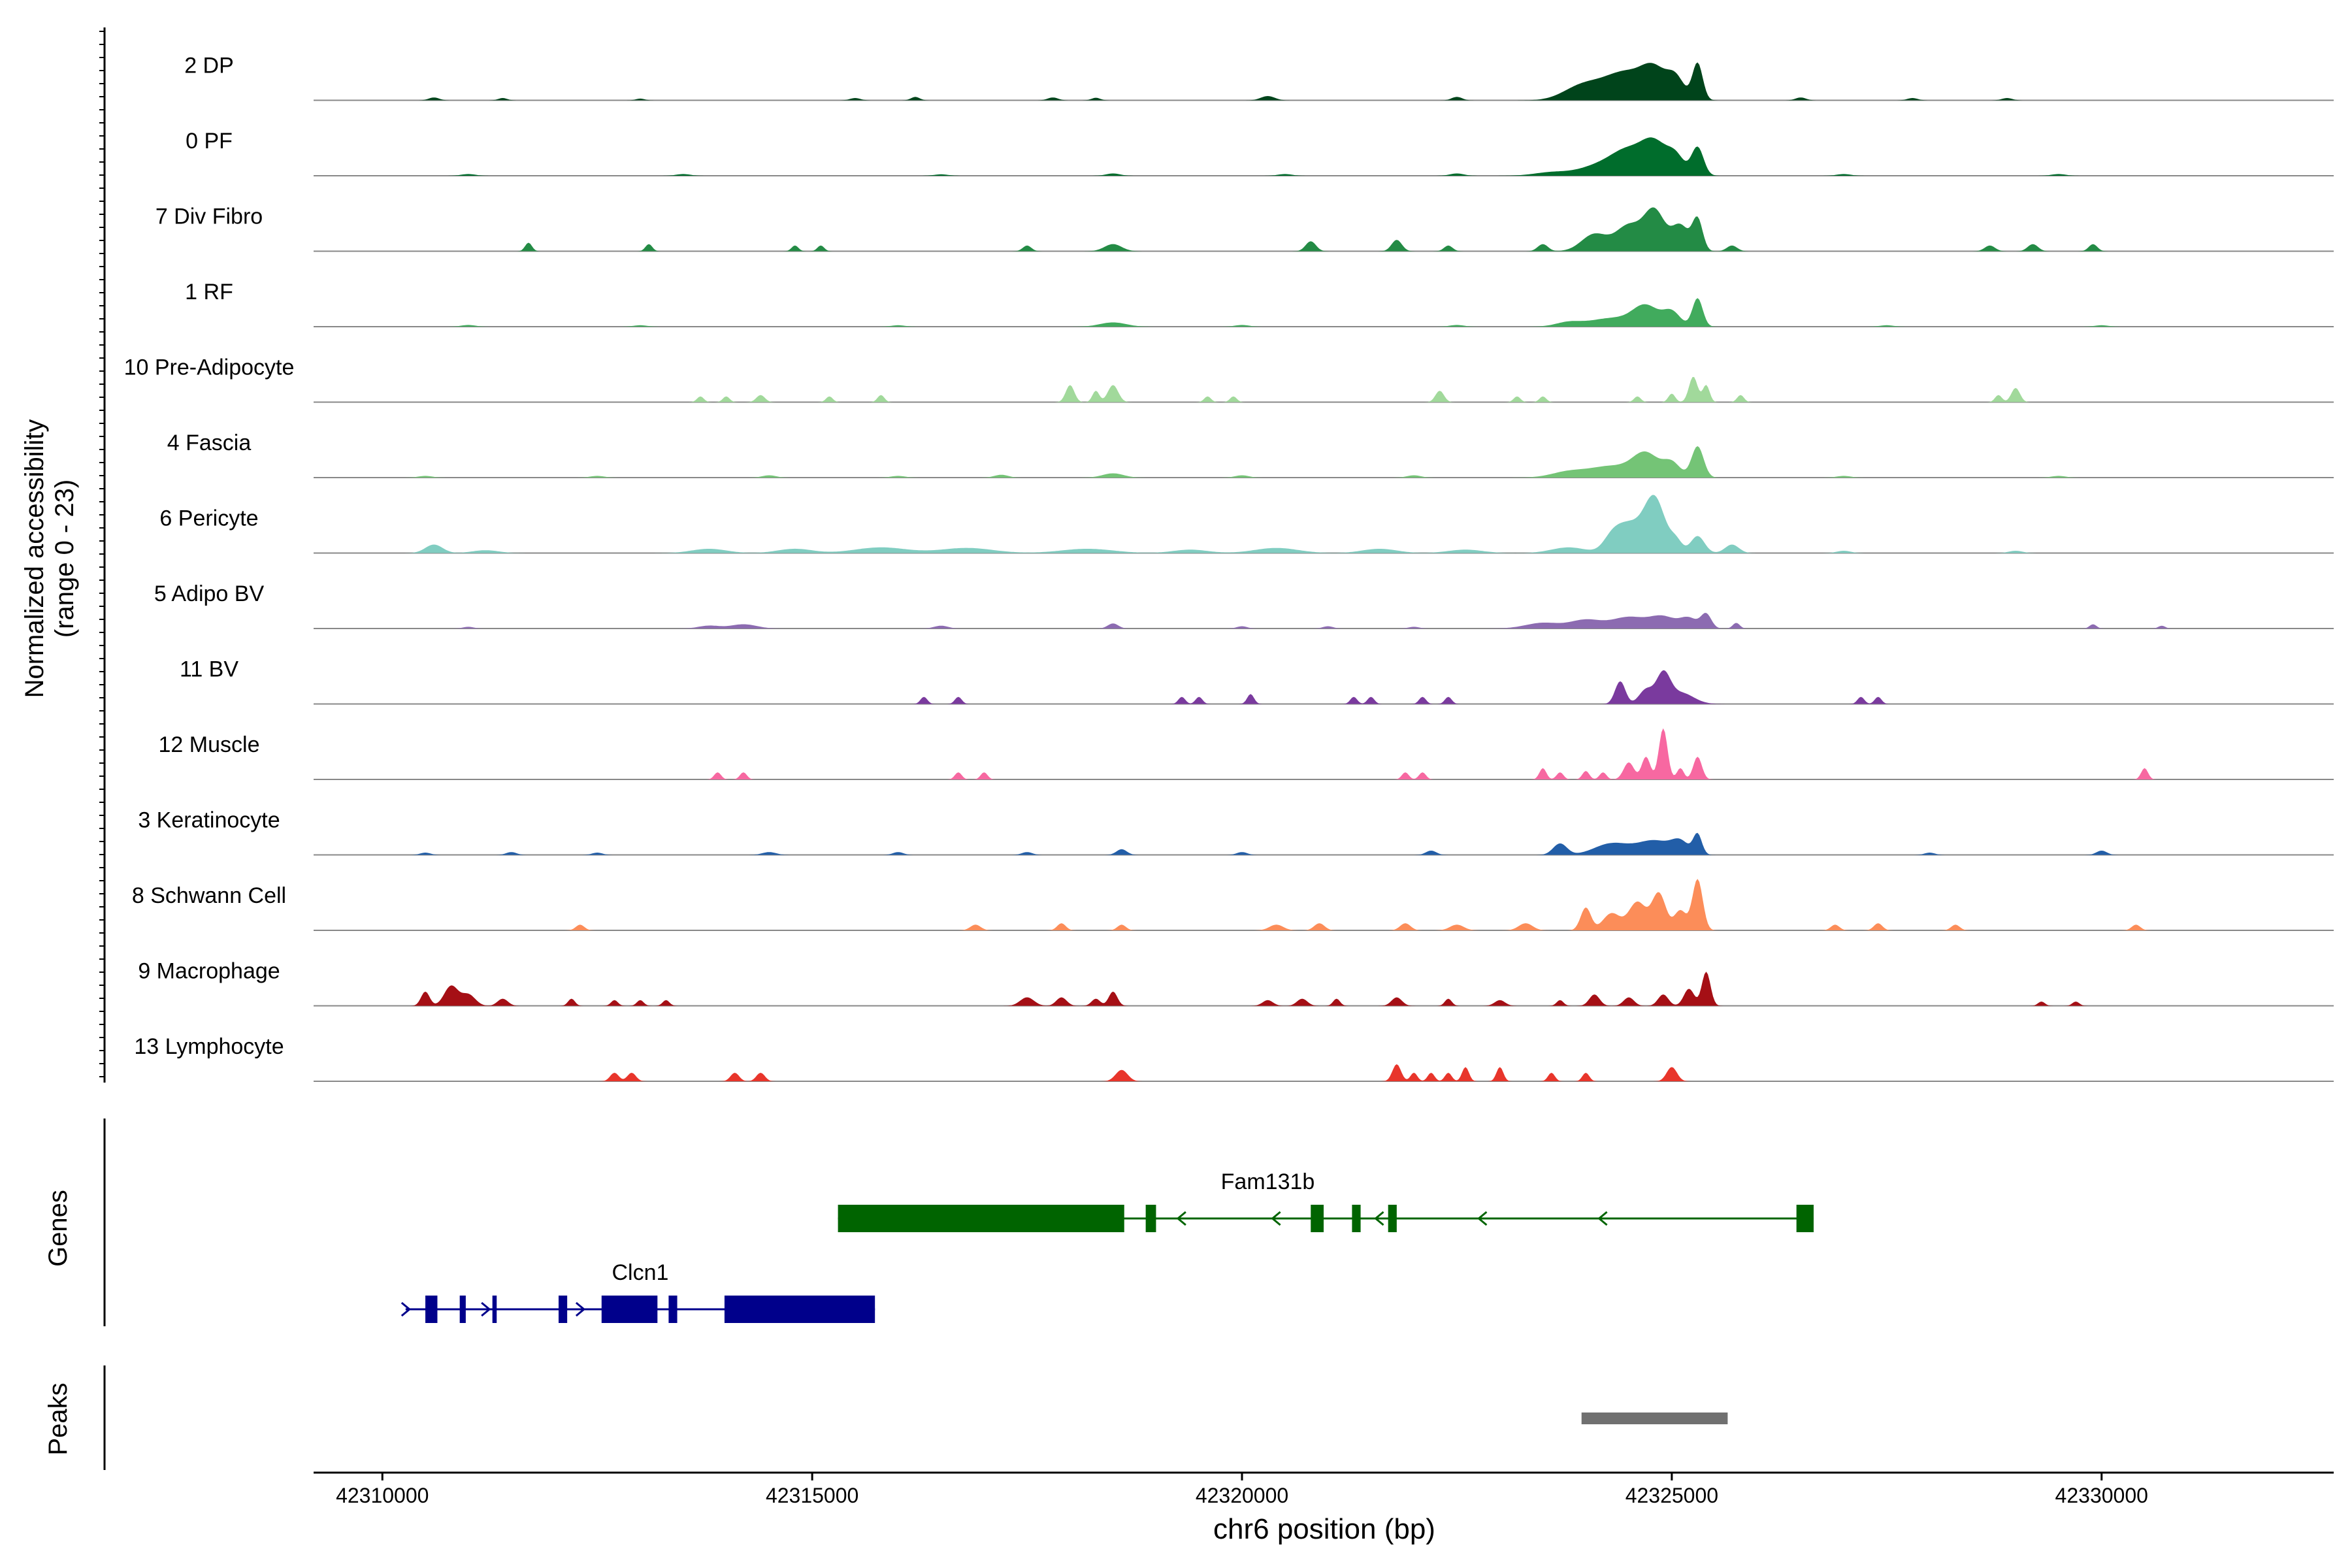 The width and height of the screenshot is (2352, 1568). What do you see at coordinates (915, 1417) in the screenshot?
I see `peaks-track` at bounding box center [915, 1417].